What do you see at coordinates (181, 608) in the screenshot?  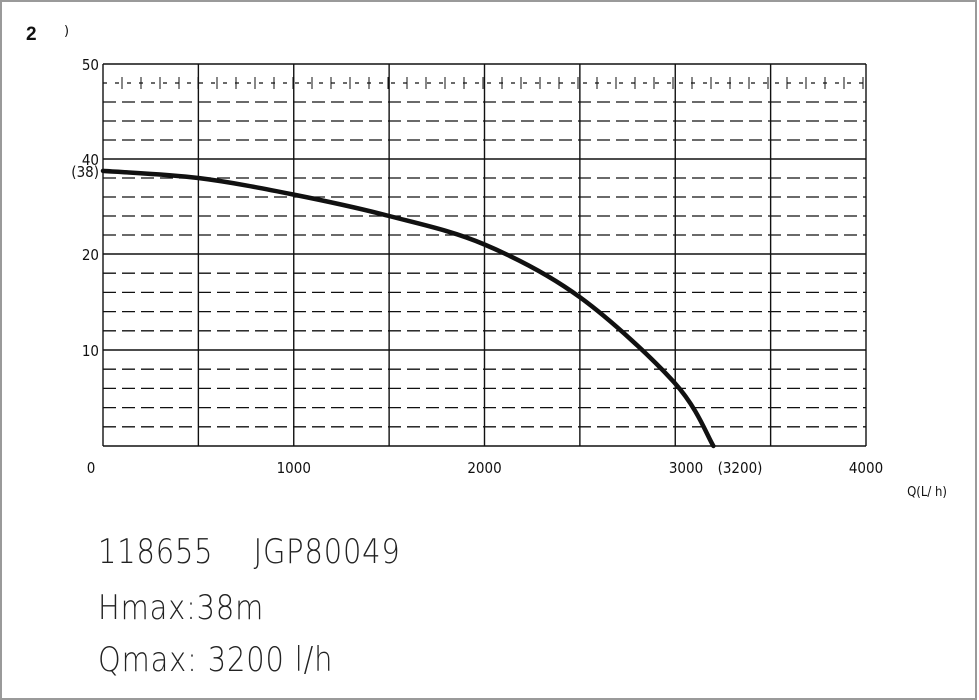 I see `hmax-text: Hmax:38m` at bounding box center [181, 608].